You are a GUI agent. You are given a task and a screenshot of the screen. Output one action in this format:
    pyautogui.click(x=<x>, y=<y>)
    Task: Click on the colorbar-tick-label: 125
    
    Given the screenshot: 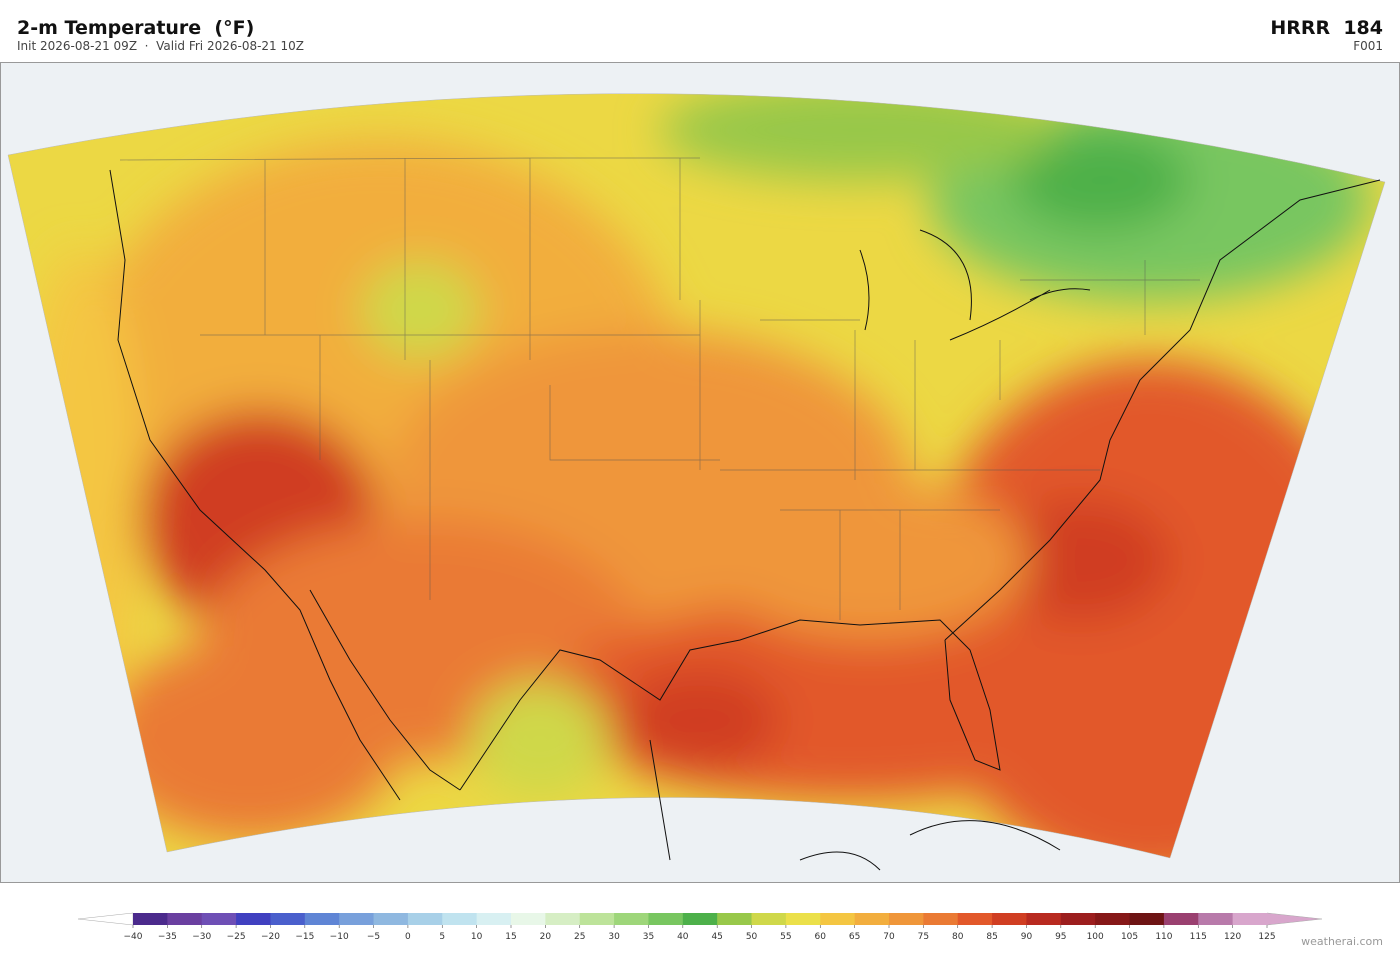 What is the action you would take?
    pyautogui.click(x=1266, y=937)
    